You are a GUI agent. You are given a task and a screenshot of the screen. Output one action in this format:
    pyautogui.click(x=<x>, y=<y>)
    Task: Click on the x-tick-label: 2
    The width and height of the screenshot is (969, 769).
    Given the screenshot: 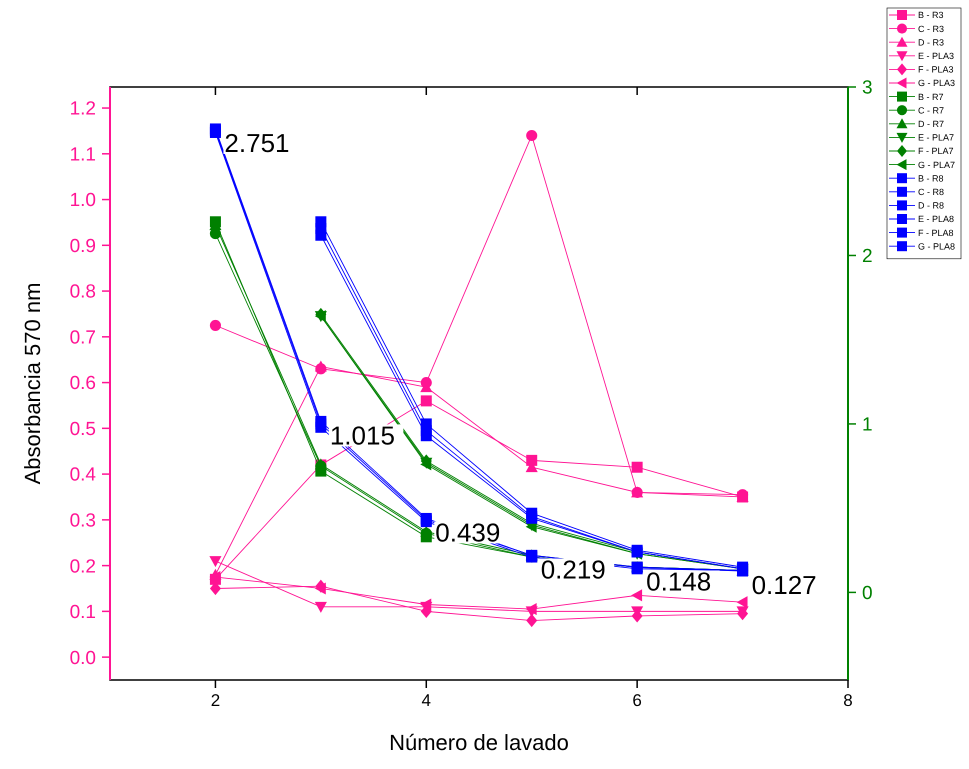 What is the action you would take?
    pyautogui.click(x=215, y=700)
    